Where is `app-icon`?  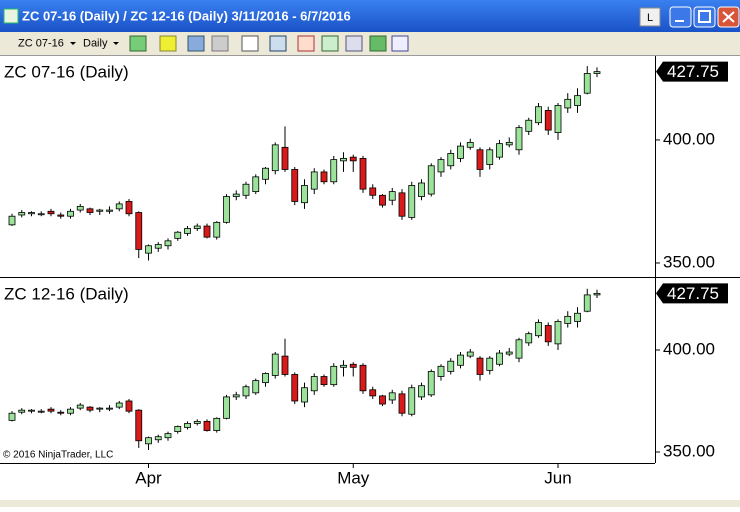 app-icon is located at coordinates (11, 16).